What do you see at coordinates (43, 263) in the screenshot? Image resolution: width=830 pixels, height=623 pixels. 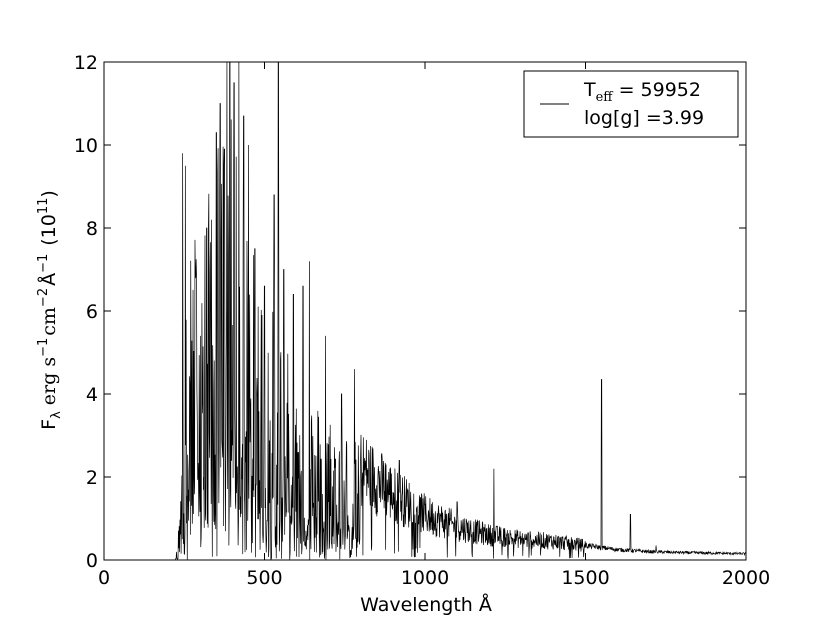 I see `y-label-exp3: −1` at bounding box center [43, 263].